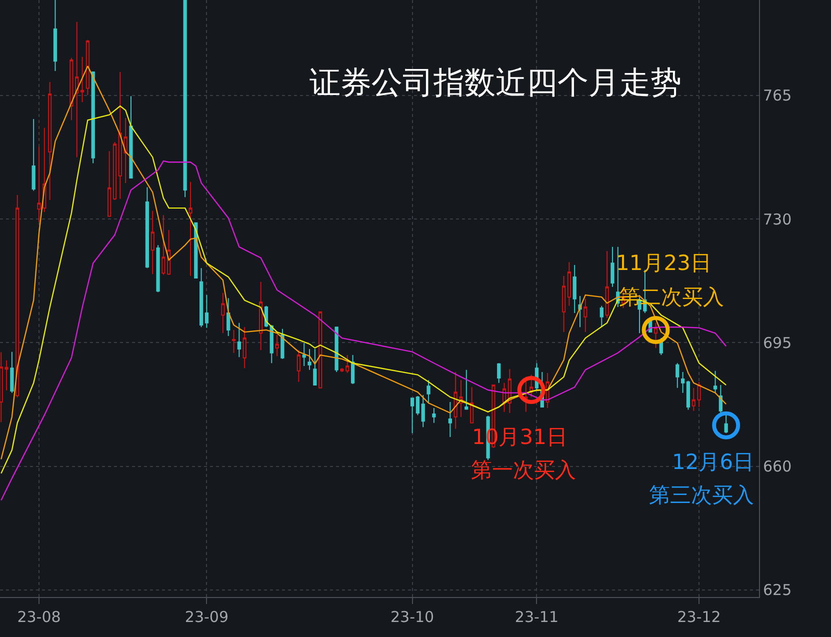 This screenshot has width=831, height=637. Describe the element at coordinates (777, 467) in the screenshot. I see `y-tick-label: 660` at that location.